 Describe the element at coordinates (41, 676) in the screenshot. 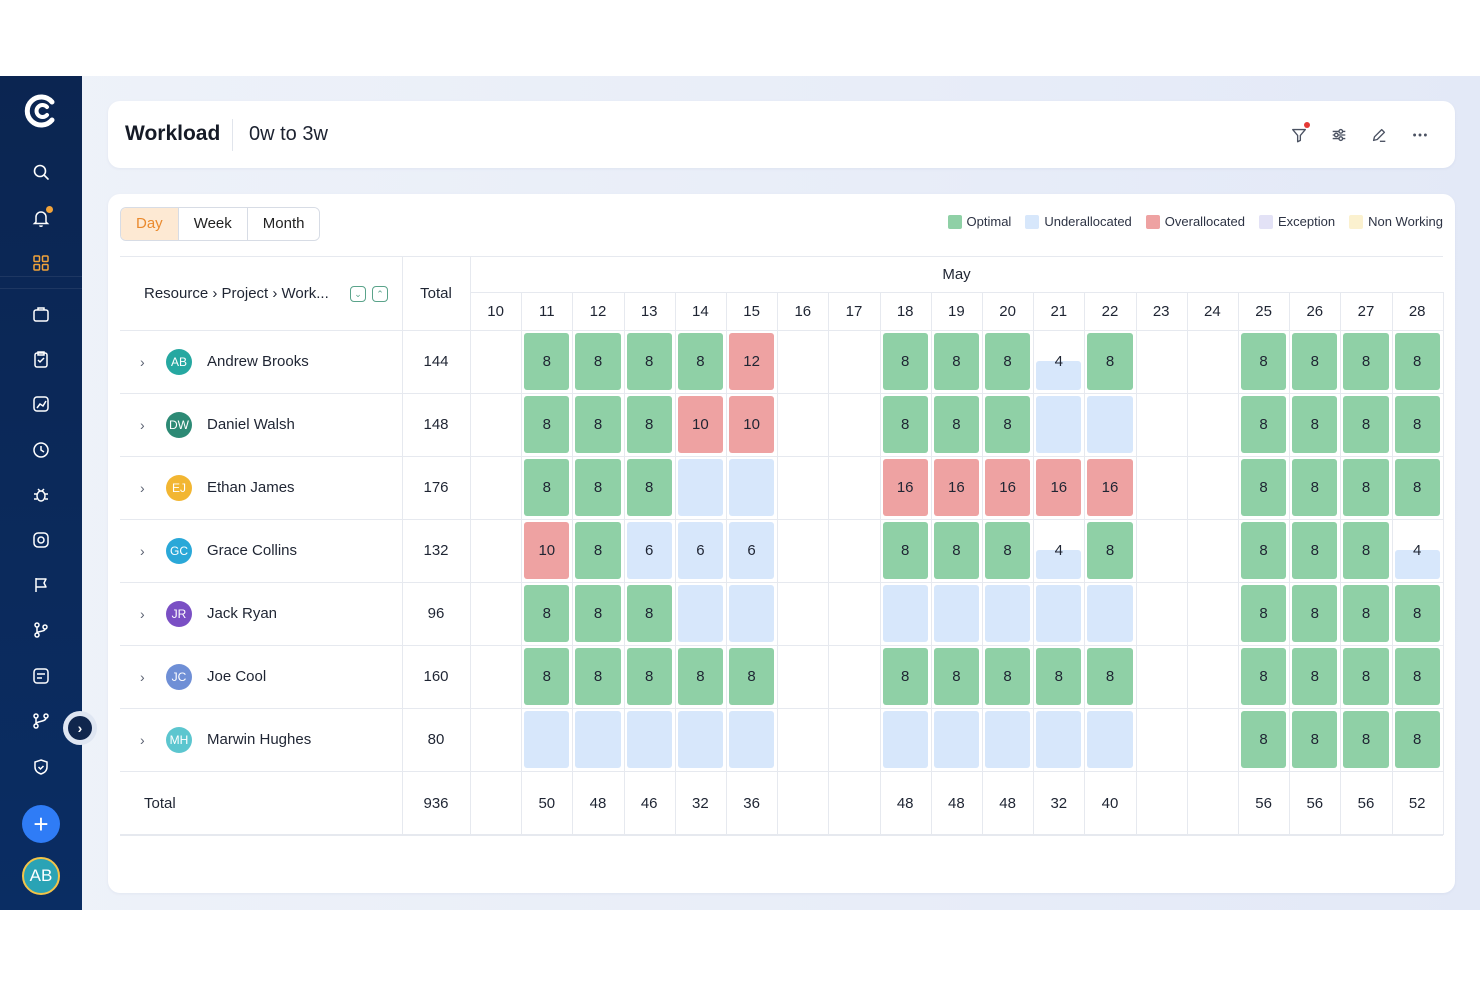

I see `report-icon` at that location.